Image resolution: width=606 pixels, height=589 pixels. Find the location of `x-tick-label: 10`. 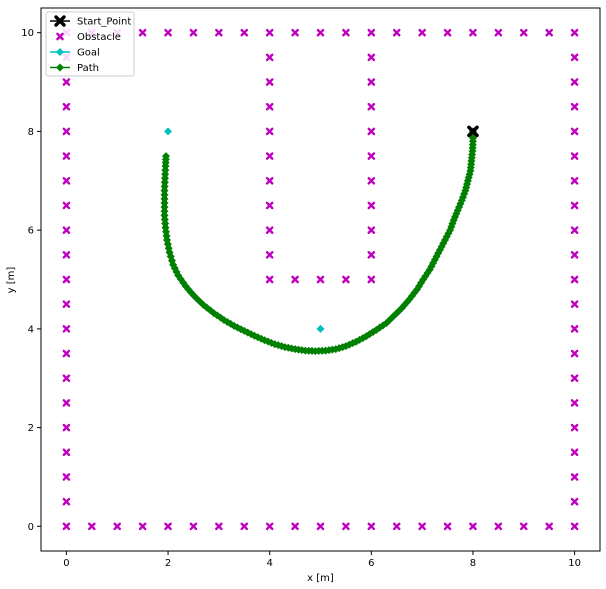

x-tick-label: 10 is located at coordinates (574, 563).